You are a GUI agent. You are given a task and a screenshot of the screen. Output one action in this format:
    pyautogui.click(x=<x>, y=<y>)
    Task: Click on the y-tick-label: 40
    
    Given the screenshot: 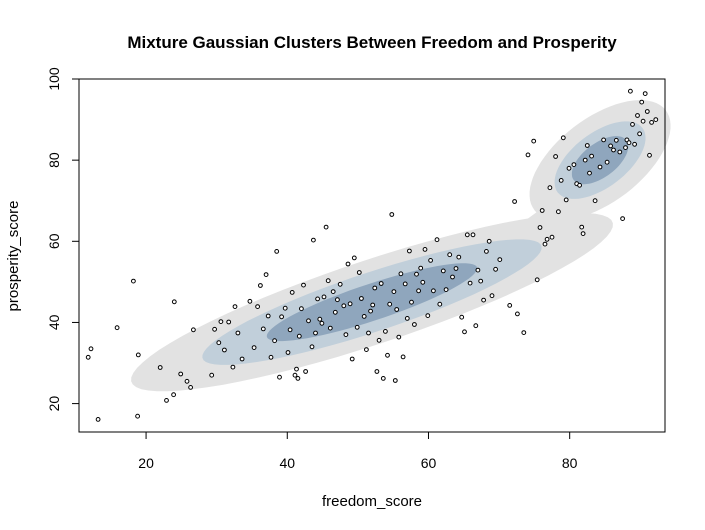 What is the action you would take?
    pyautogui.click(x=54, y=322)
    